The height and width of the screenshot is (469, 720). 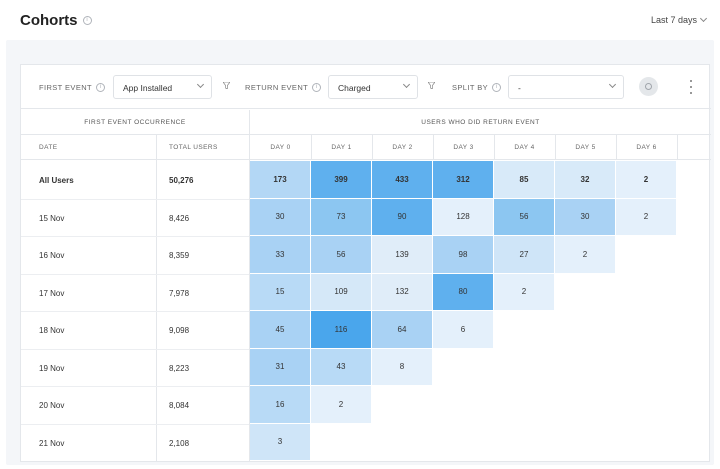 What do you see at coordinates (341, 217) in the screenshot?
I see `cohort-cell: 73` at bounding box center [341, 217].